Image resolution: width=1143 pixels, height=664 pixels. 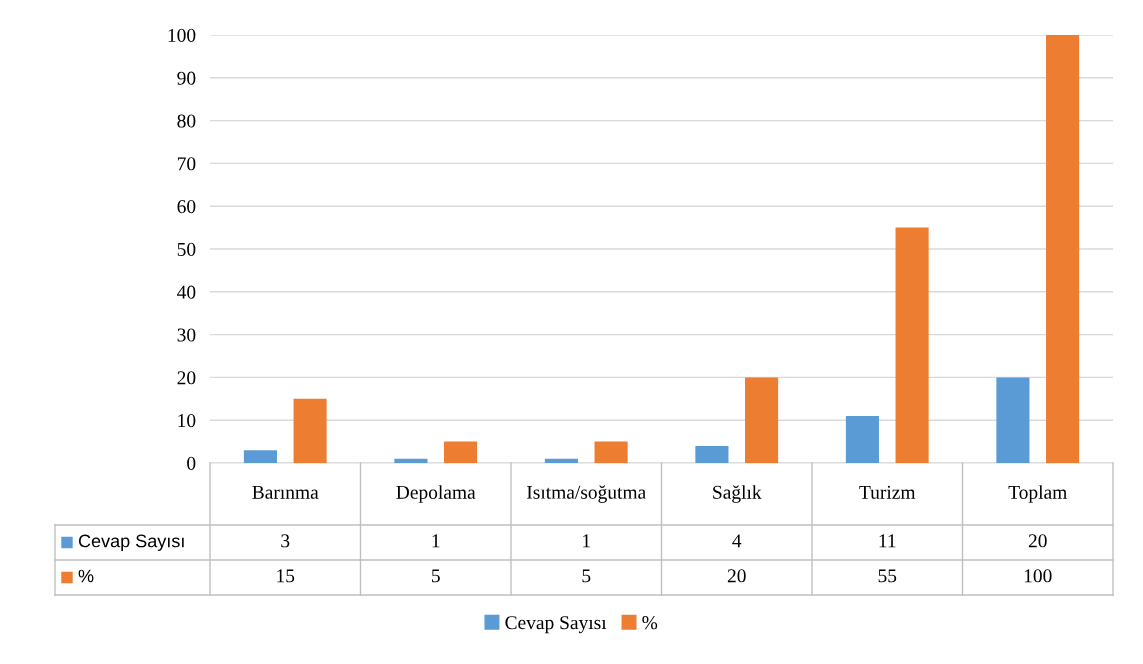 What do you see at coordinates (285, 541) in the screenshot?
I see `data-label: 3` at bounding box center [285, 541].